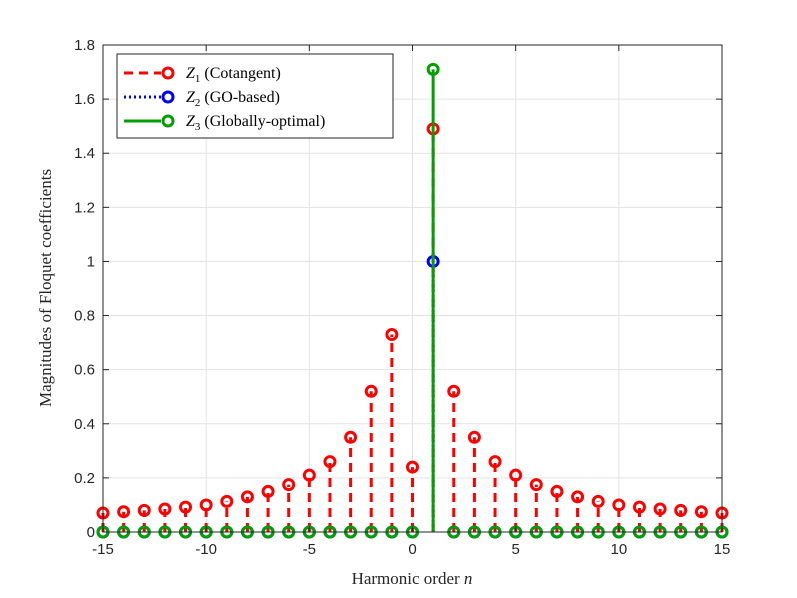 This screenshot has width=797, height=598. Describe the element at coordinates (84, 478) in the screenshot. I see `y-tick-label: 0.2` at that location.